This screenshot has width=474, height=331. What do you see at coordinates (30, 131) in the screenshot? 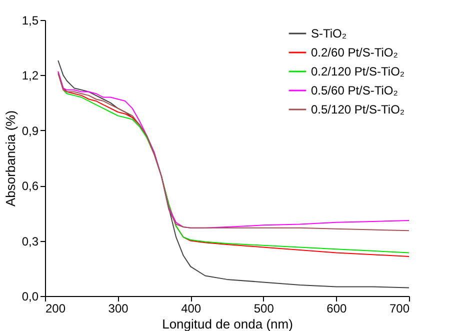
I see `y-tick-label: 0,9` at bounding box center [30, 131].